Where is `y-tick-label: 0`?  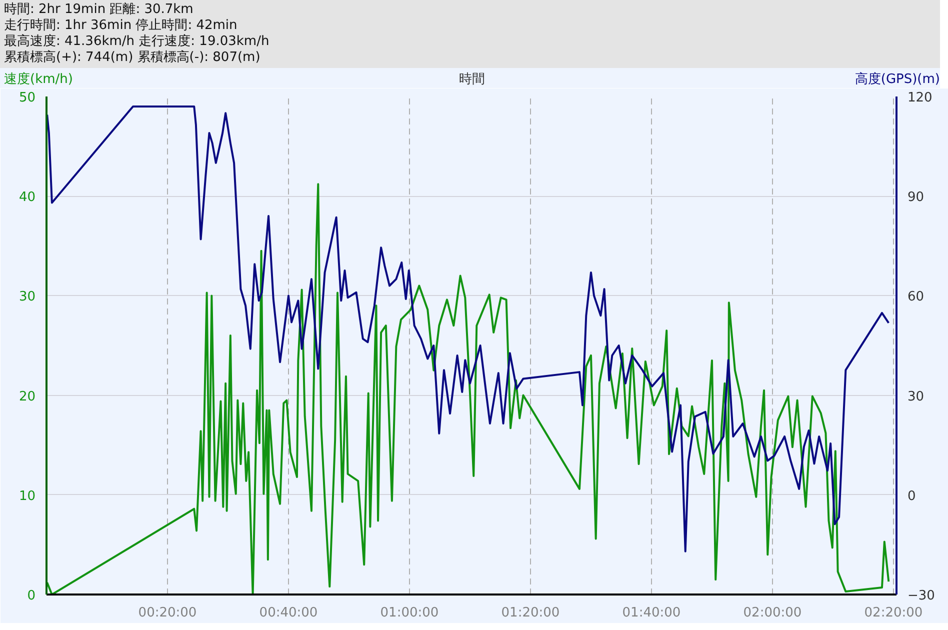 y-tick-label: 0 is located at coordinates (31, 596).